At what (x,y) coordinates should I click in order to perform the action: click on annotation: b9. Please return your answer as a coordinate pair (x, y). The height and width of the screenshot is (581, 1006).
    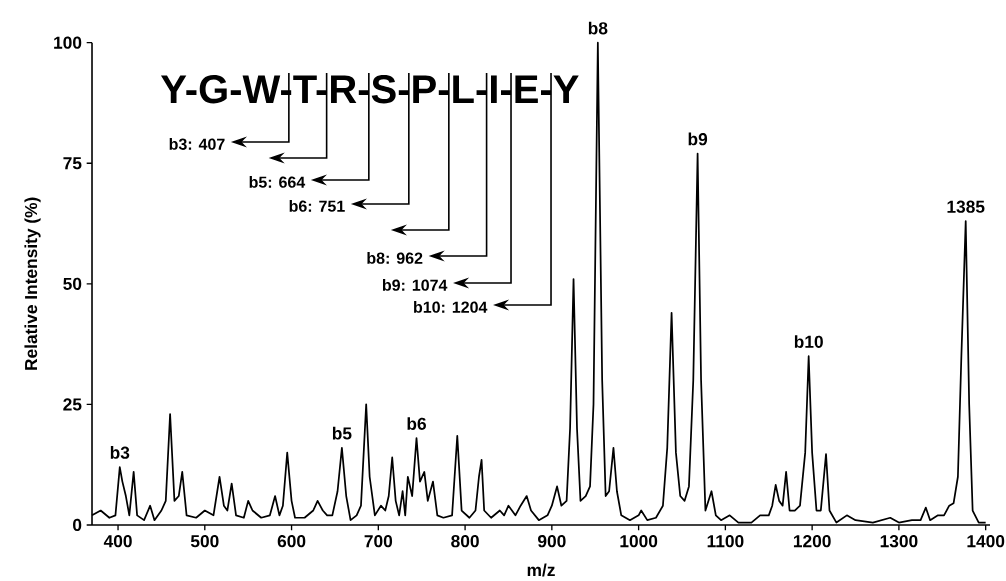
    Looking at the image, I should click on (698, 139).